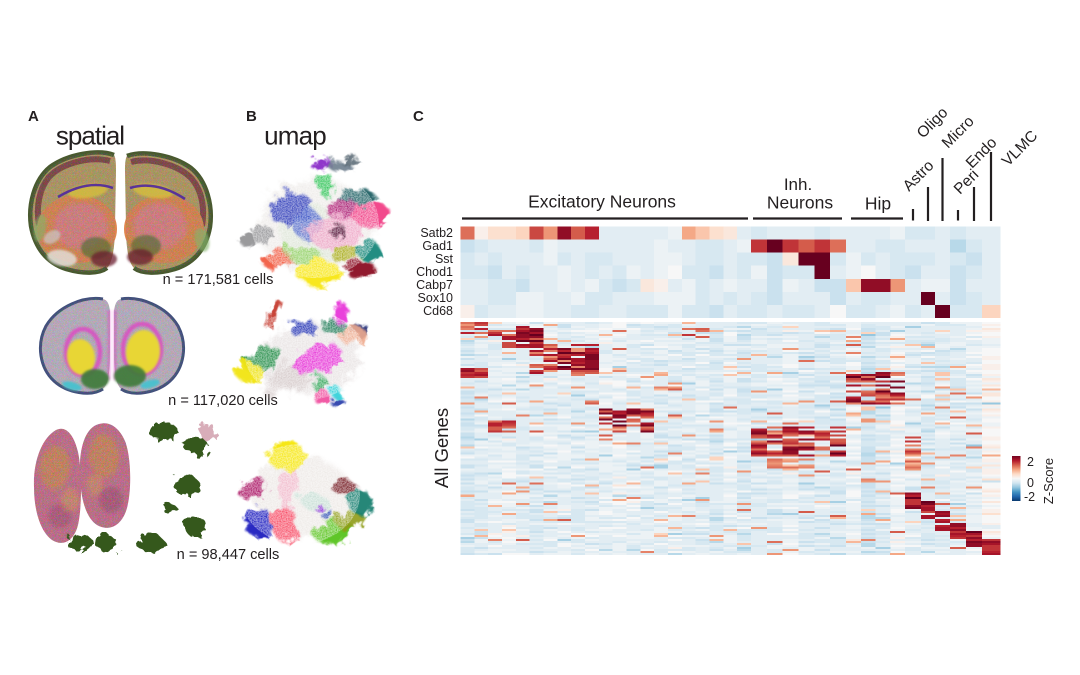  What do you see at coordinates (435, 298) in the screenshot?
I see `svg-text: Sox10` at bounding box center [435, 298].